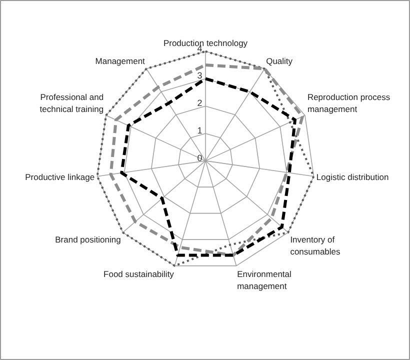 This screenshot has height=360, width=410. I want to click on spoke-label: Management, so click(120, 61).